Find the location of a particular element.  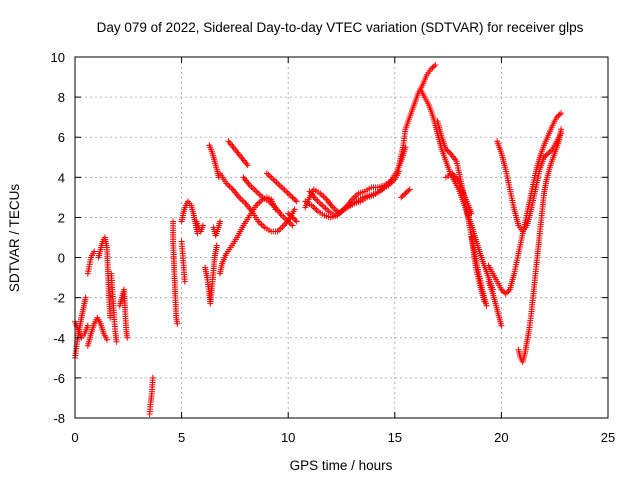

series-early-e is located at coordinates (104, 277).